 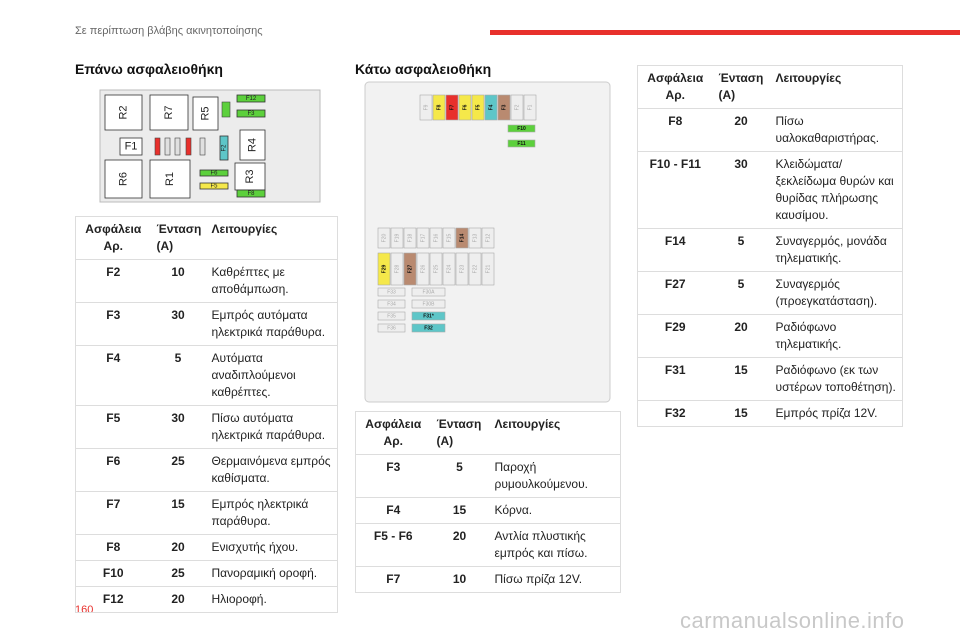 I want to click on fuse-label: F36, so click(x=391, y=328).